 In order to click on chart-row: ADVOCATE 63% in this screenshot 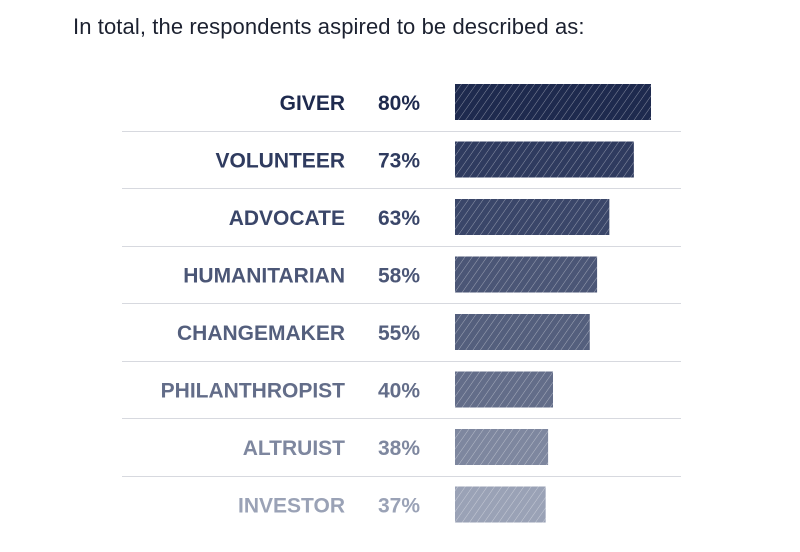, I will do `click(401, 223)`.